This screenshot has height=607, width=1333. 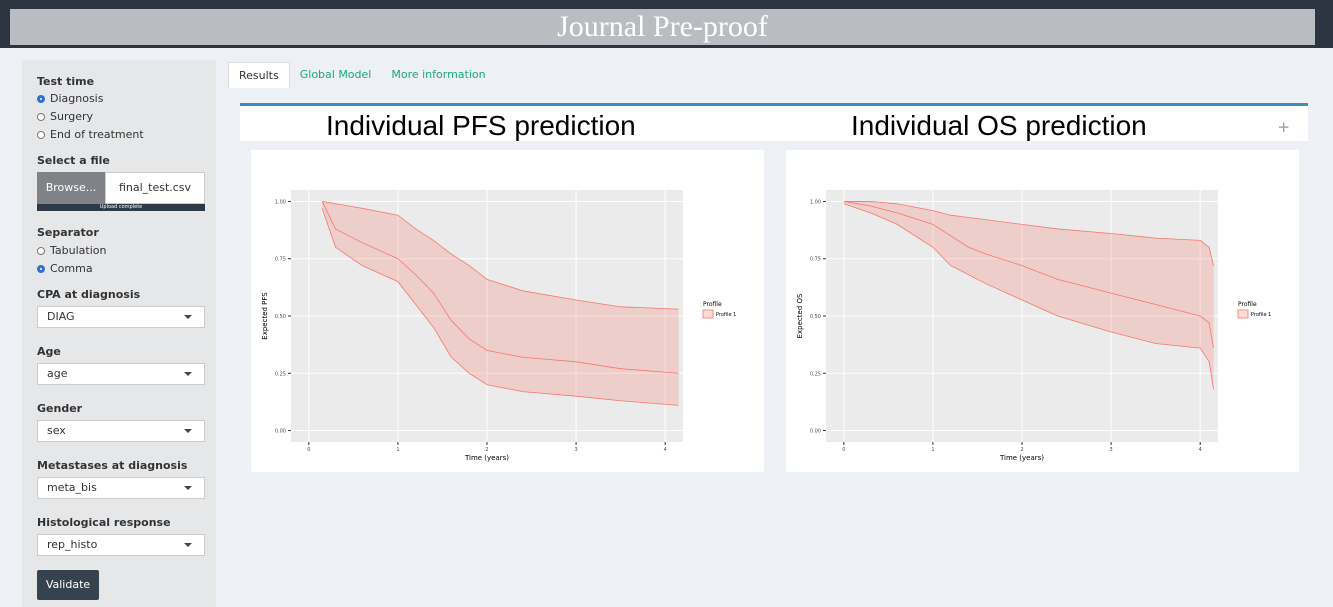 What do you see at coordinates (60, 408) in the screenshot?
I see `input-label: Gender` at bounding box center [60, 408].